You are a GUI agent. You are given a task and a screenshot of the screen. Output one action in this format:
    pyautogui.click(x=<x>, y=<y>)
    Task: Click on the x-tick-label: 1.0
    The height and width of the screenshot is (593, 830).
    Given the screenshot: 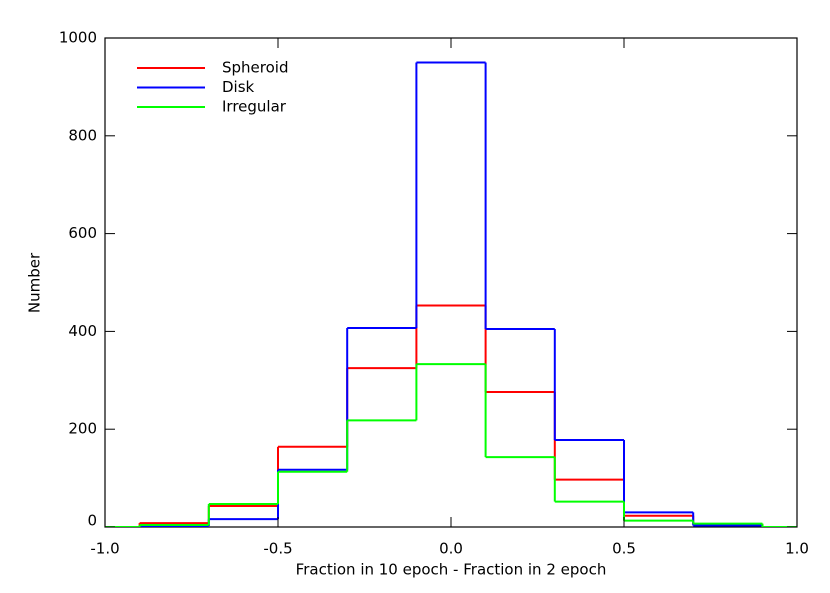 What is the action you would take?
    pyautogui.click(x=797, y=549)
    